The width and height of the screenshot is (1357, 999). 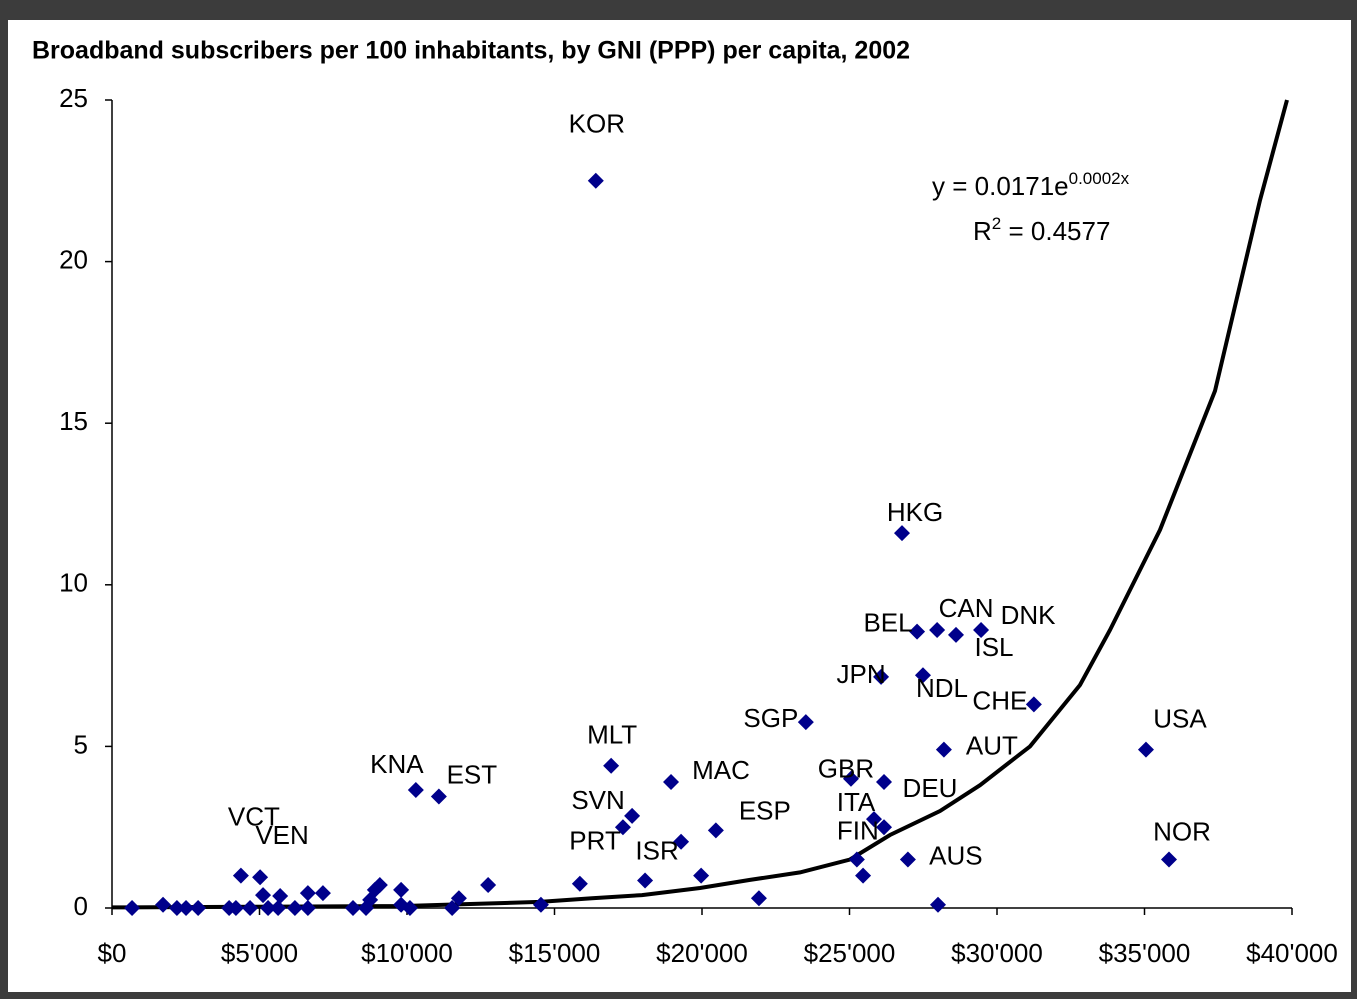 What do you see at coordinates (858, 830) in the screenshot?
I see `point-label: FIN` at bounding box center [858, 830].